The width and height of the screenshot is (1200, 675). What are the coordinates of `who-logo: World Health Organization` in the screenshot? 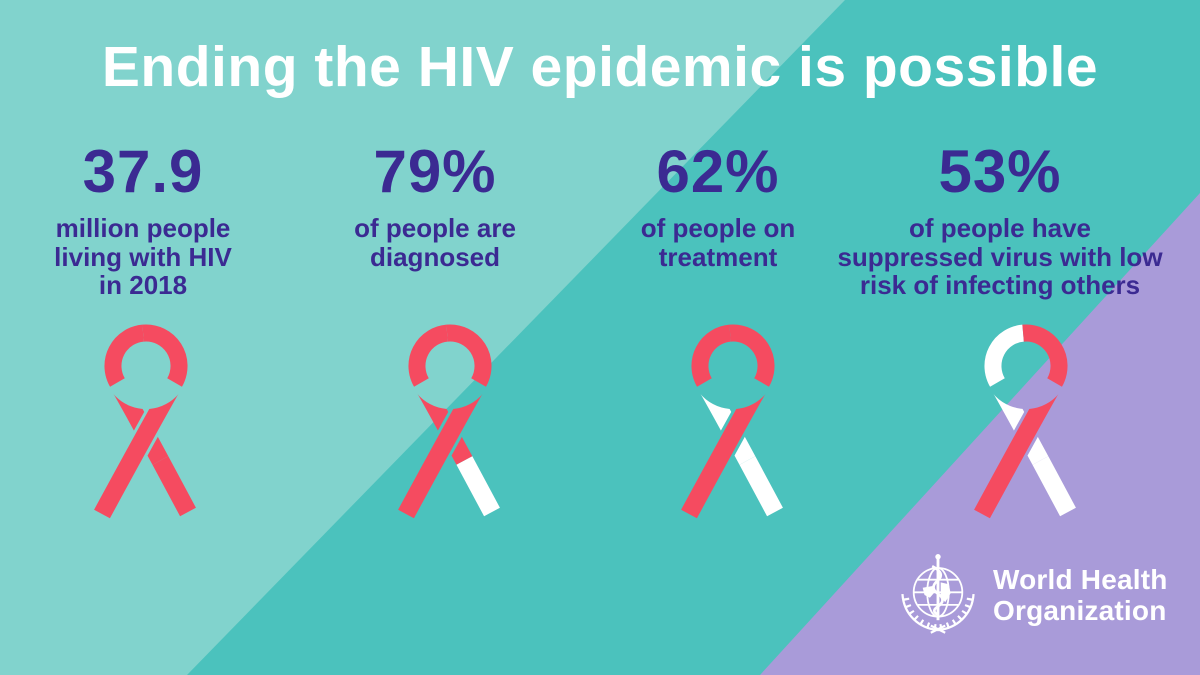 It's located at (1030, 595).